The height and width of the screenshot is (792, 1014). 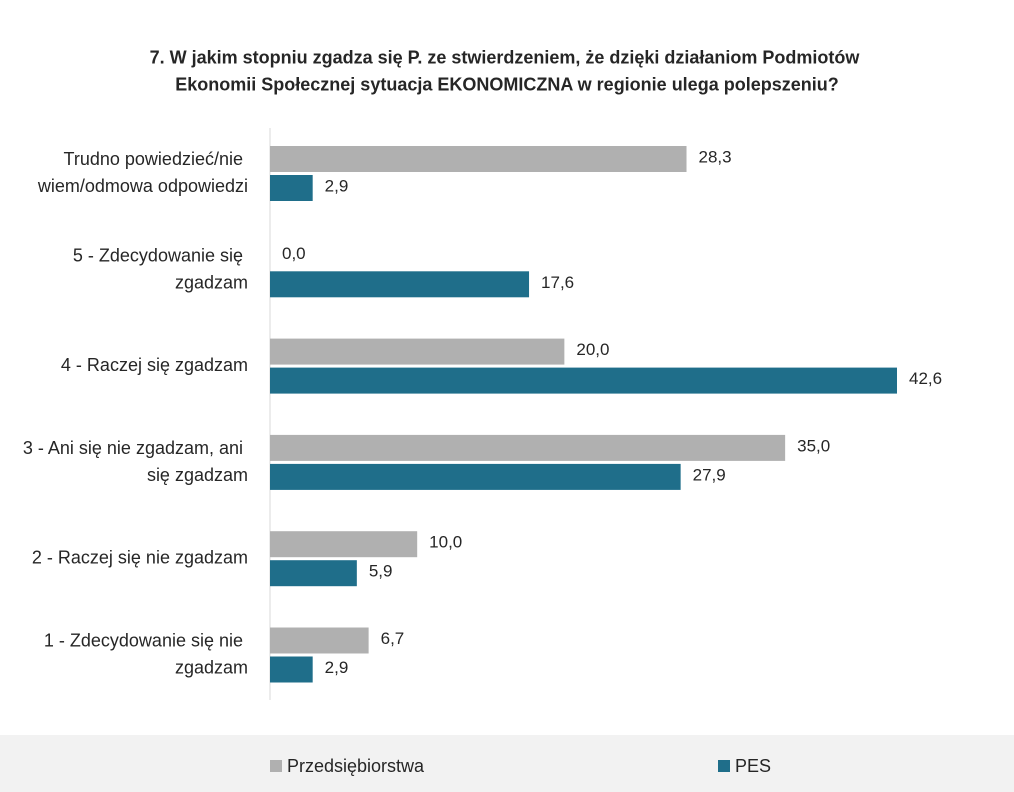 What do you see at coordinates (356, 766) in the screenshot?
I see `legend-label: Przedsiębiorstwa` at bounding box center [356, 766].